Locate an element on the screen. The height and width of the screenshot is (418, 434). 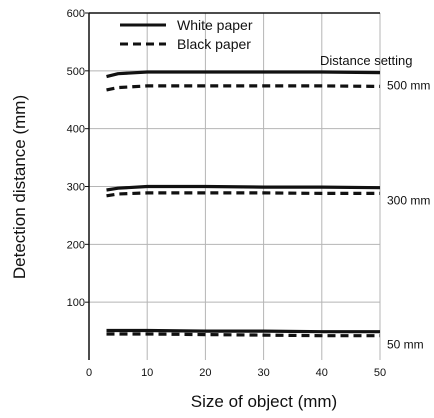
x-tick-label-20: 20 is located at coordinates (205, 373).